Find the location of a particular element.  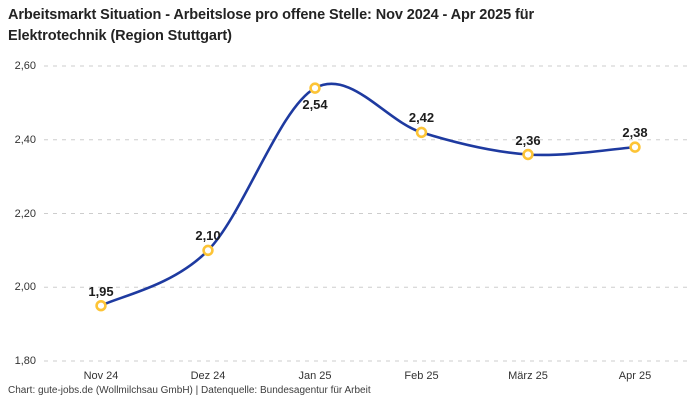

x-axis-tick-label: Apr 25 is located at coordinates (635, 376).